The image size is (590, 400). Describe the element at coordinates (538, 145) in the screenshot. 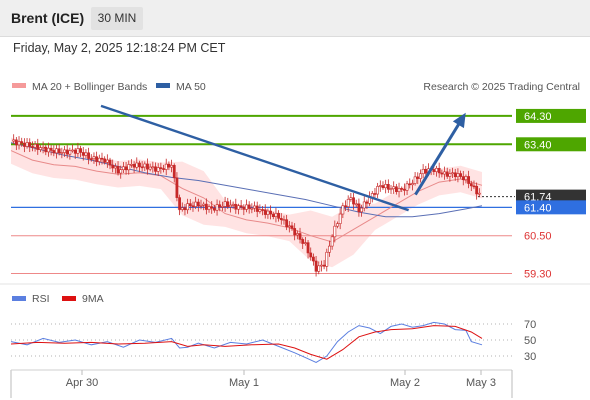

I see `level-label-63.40: 63.40` at that location.